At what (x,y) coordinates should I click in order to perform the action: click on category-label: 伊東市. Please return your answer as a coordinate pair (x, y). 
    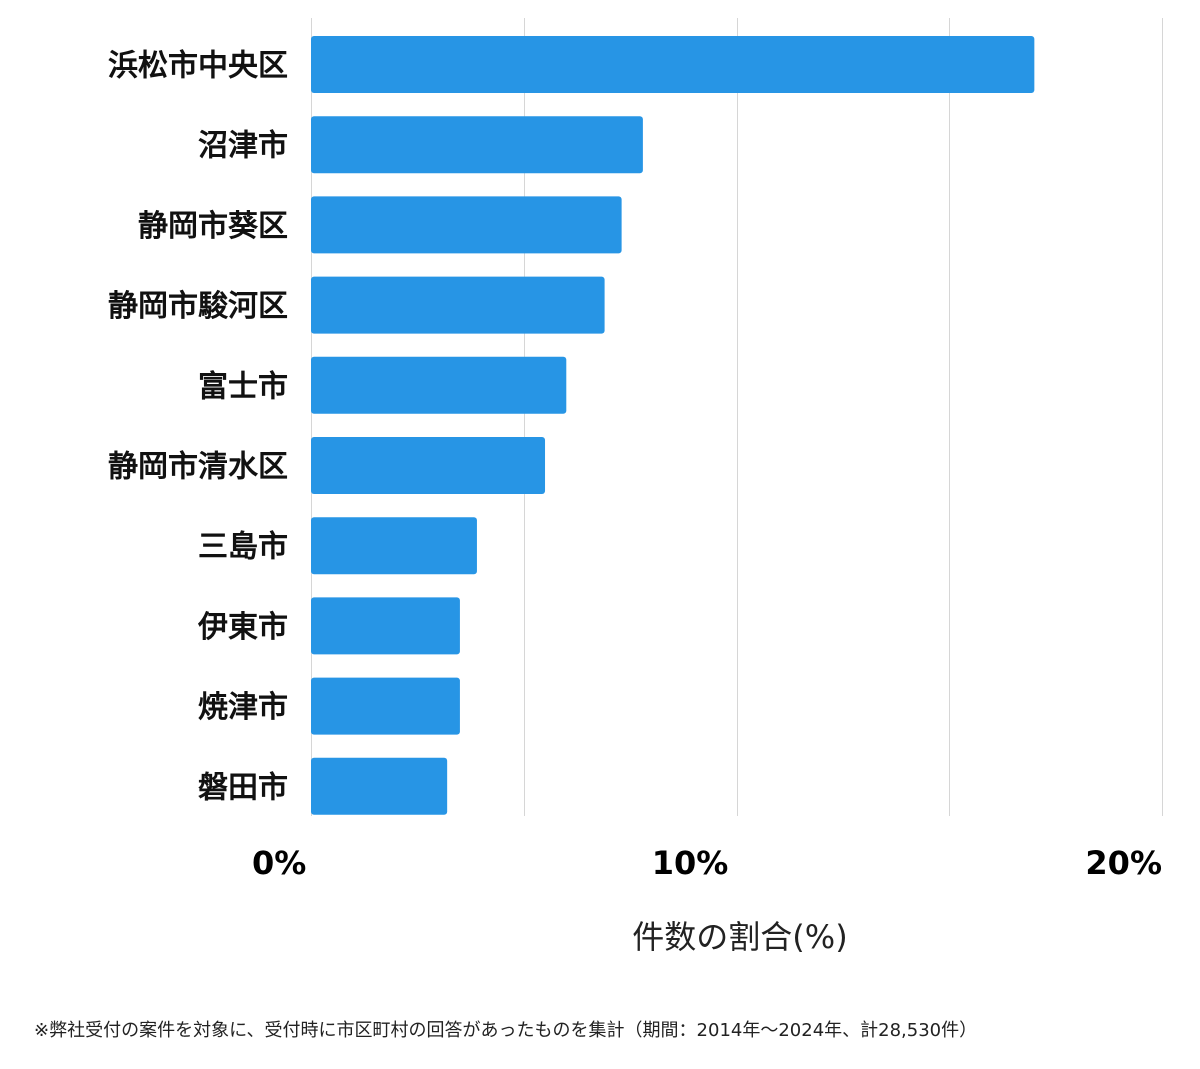
    Looking at the image, I should click on (242, 627).